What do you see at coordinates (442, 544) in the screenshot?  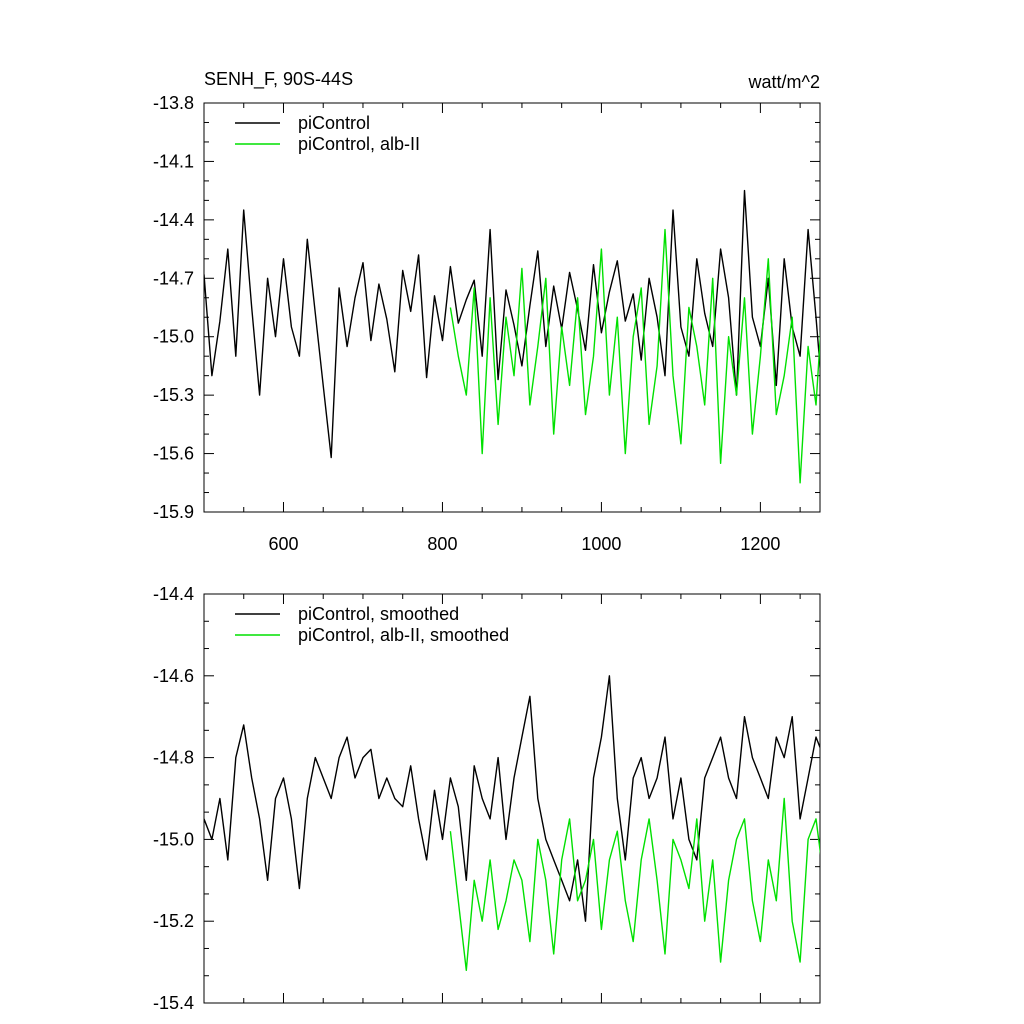 I see `x-tick-label: 800` at bounding box center [442, 544].